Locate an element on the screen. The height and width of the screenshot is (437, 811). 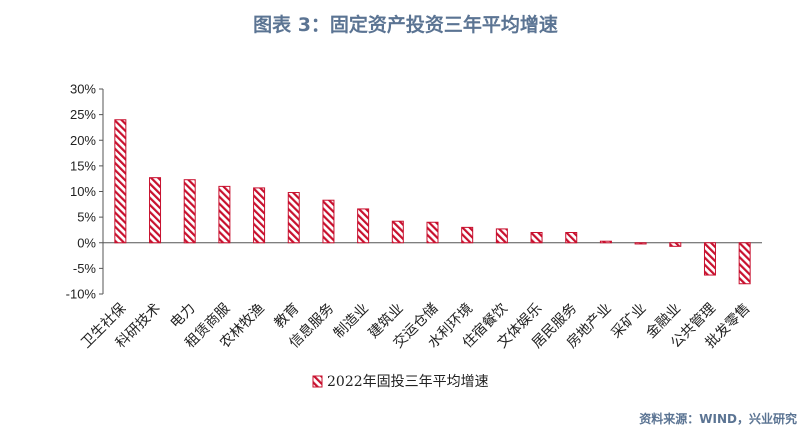
y-tick-labels: 30% 25% 20% 15% 10% 5% 0% -5% -10% is located at coordinates (81, 192).